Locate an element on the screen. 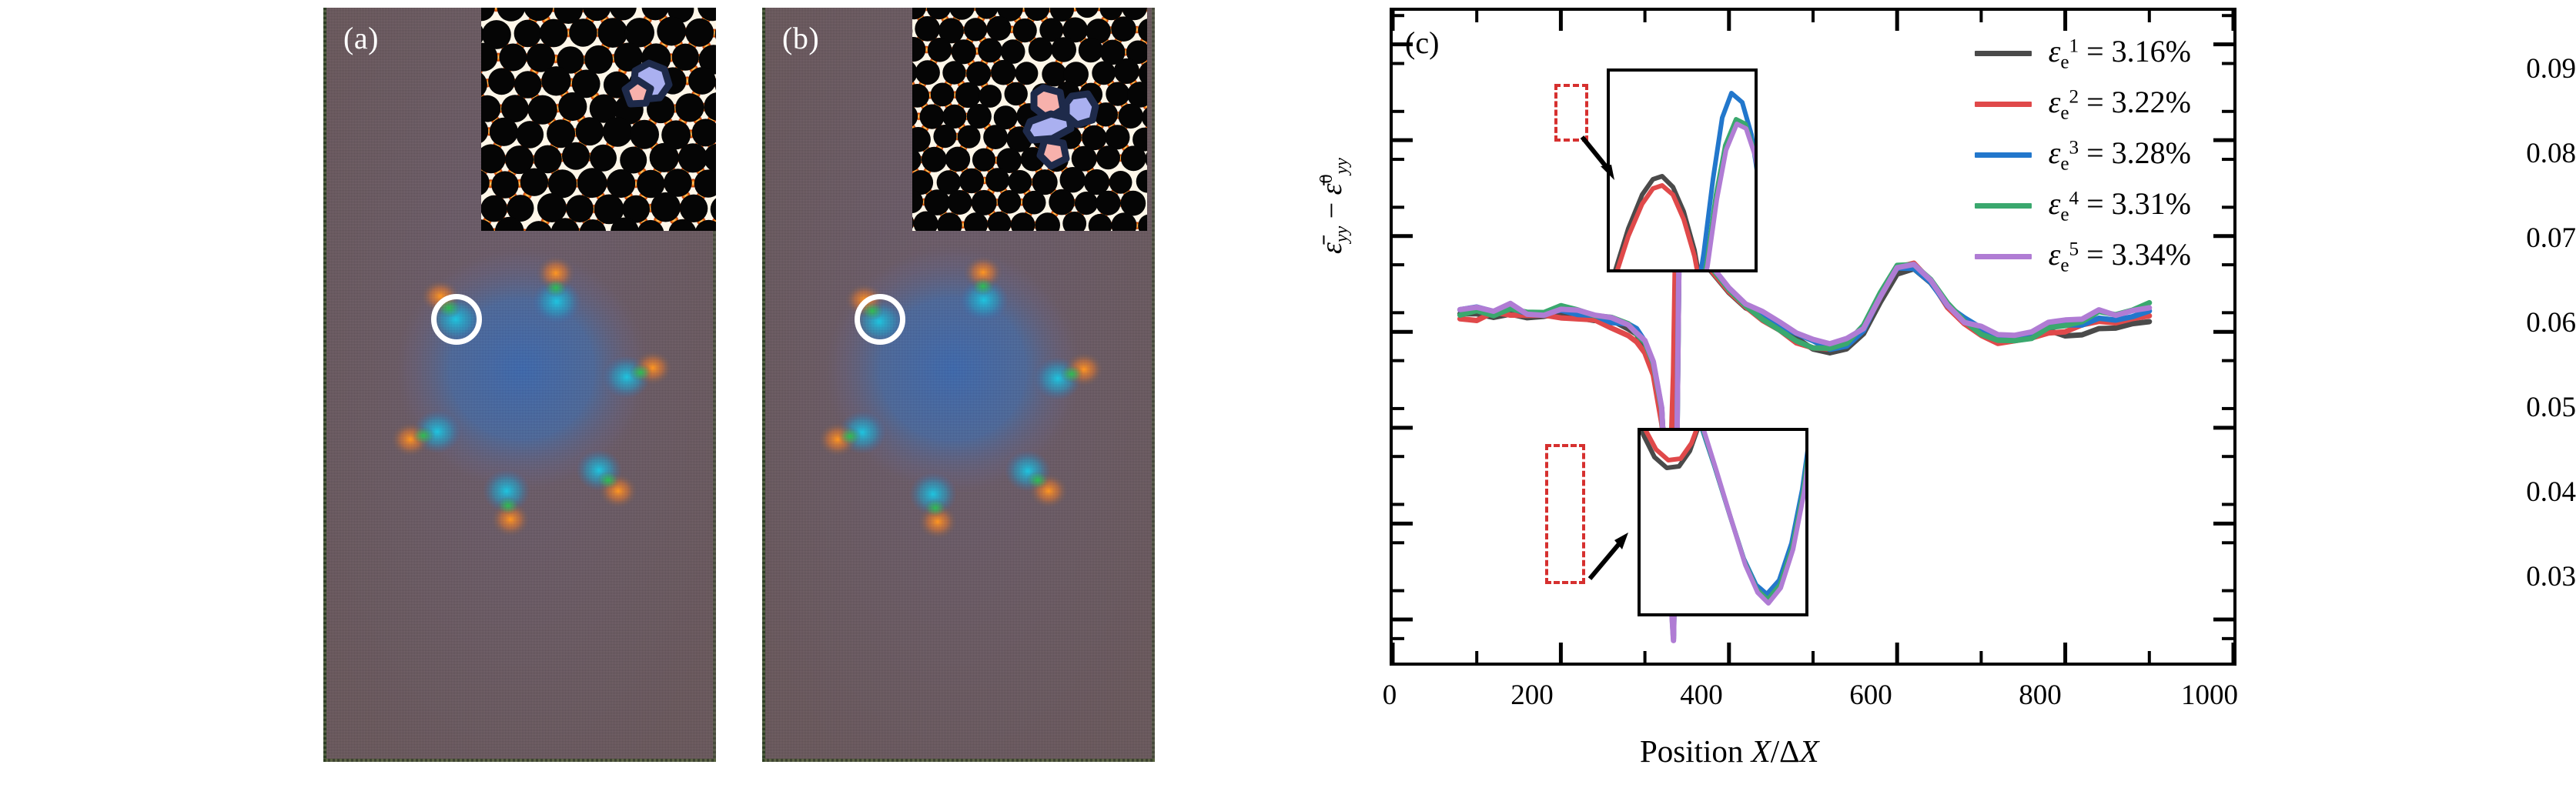  legend-item: εe4 = 3.31% is located at coordinates (2082, 205).